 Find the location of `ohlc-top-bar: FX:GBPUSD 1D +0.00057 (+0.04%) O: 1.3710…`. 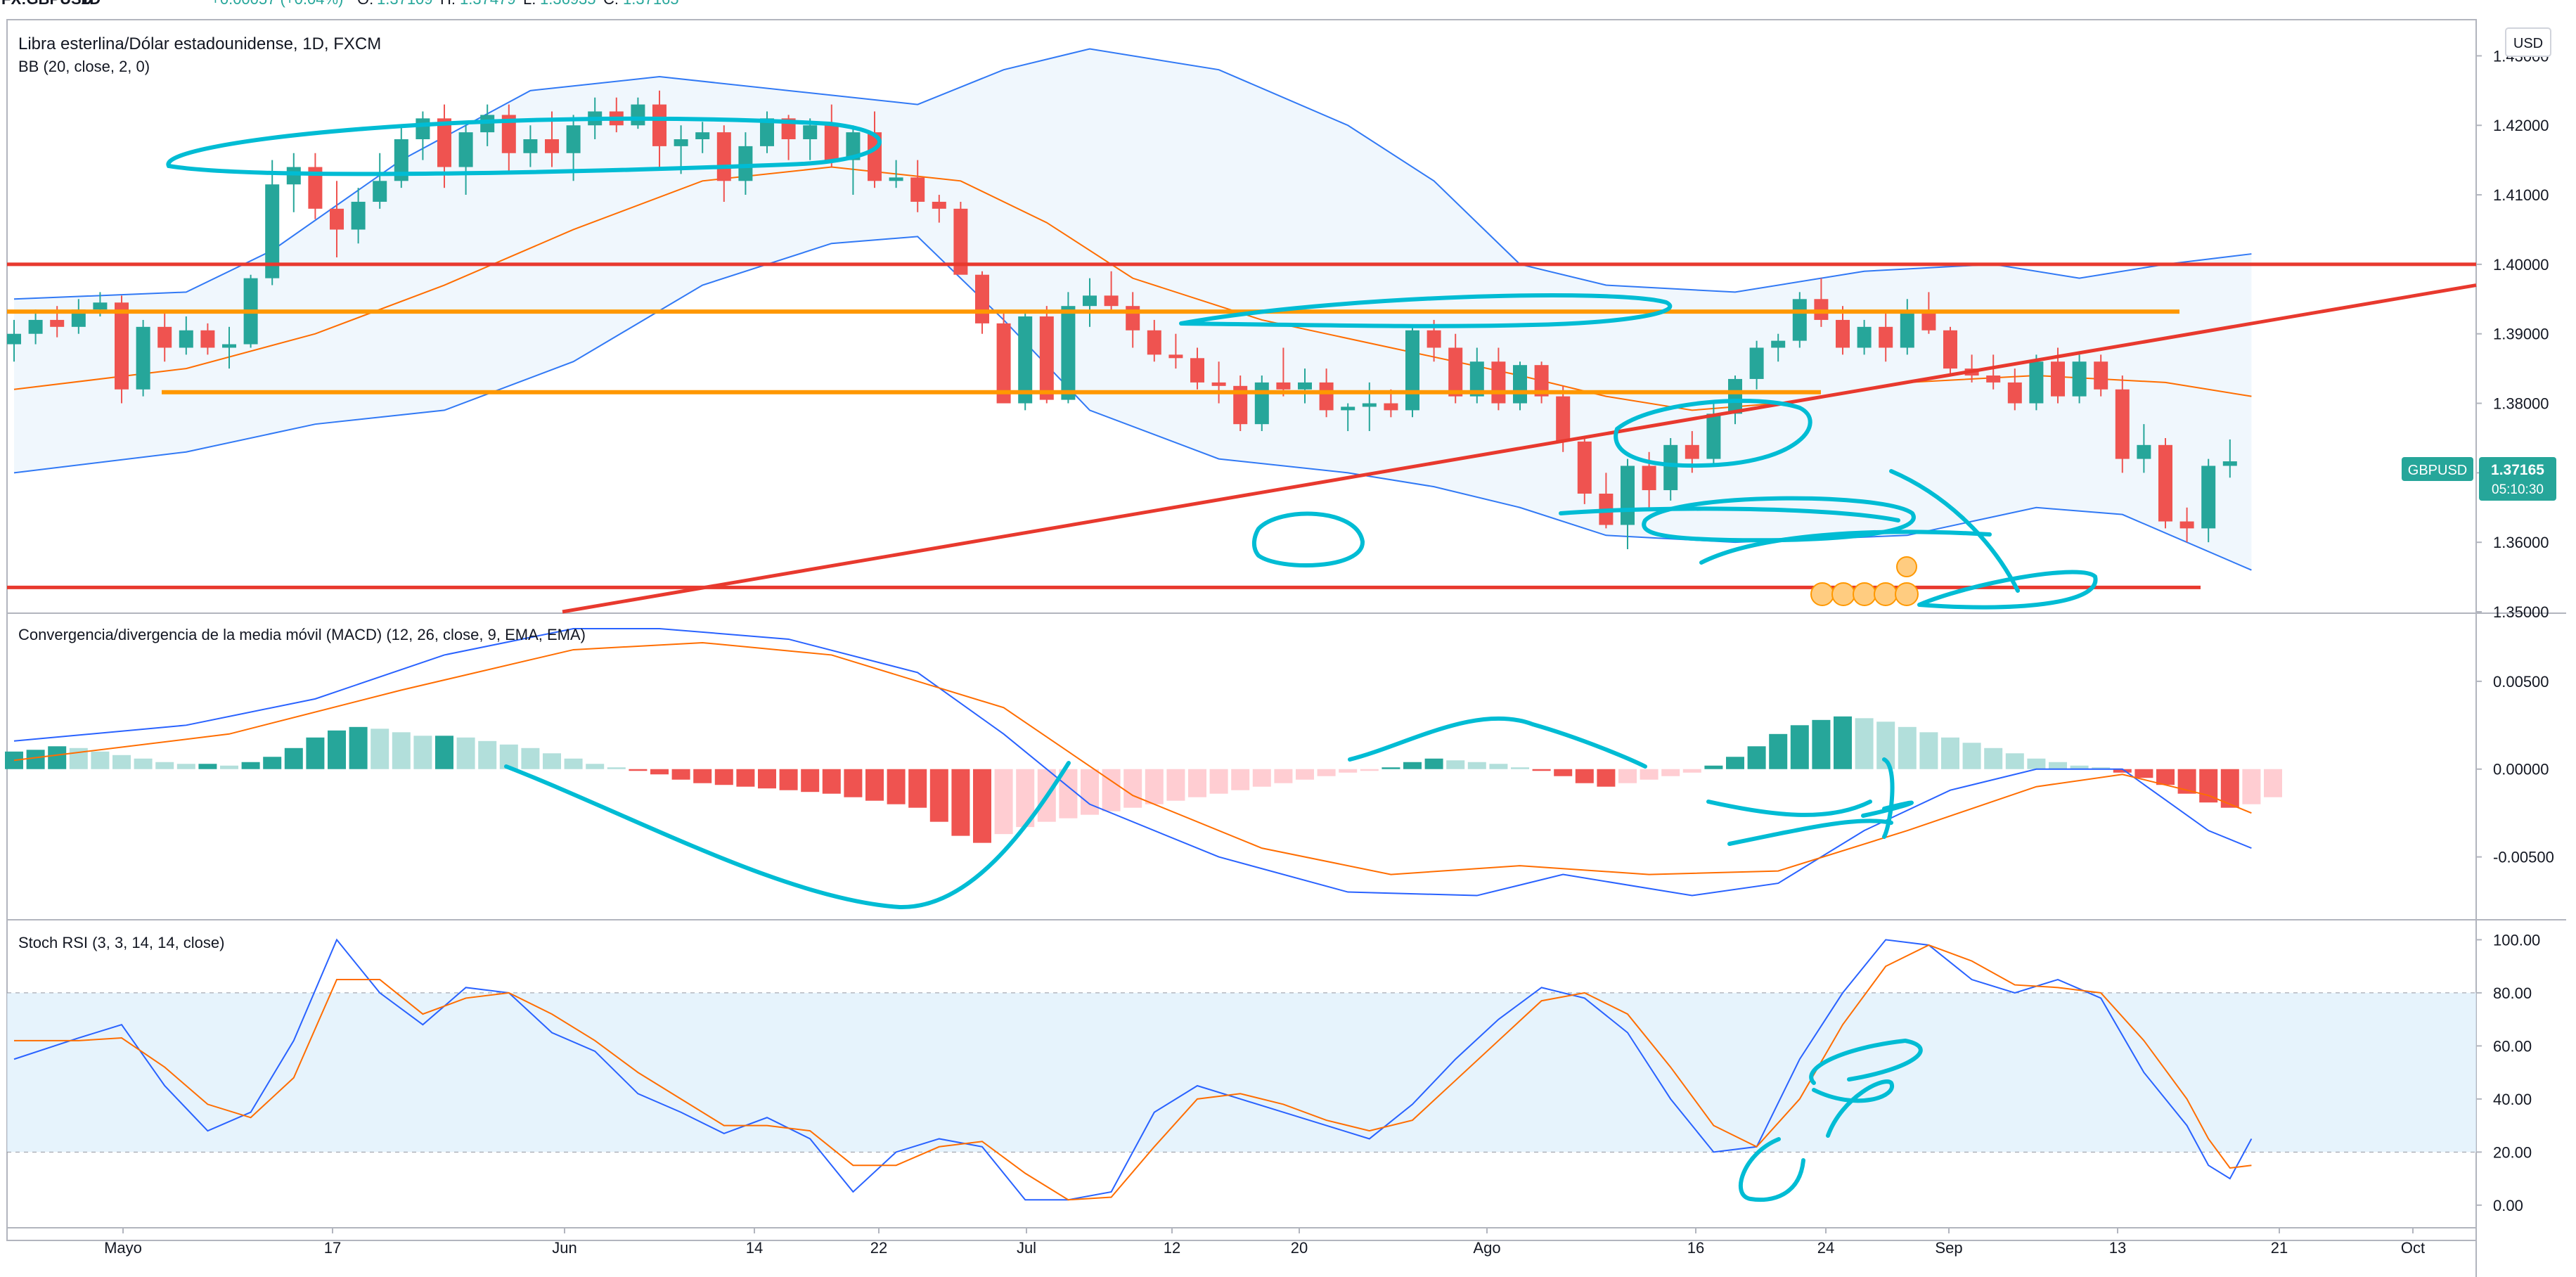

ohlc-top-bar: FX:GBPUSD 1D +0.00057 (+0.04%) O: 1.3710… is located at coordinates (340, 4).